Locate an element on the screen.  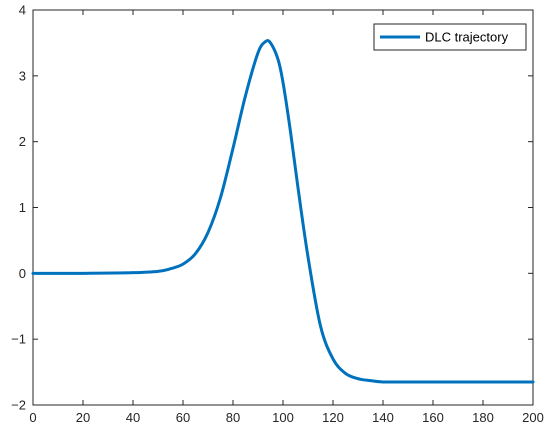
x-tick-label: 80 is located at coordinates (233, 417).